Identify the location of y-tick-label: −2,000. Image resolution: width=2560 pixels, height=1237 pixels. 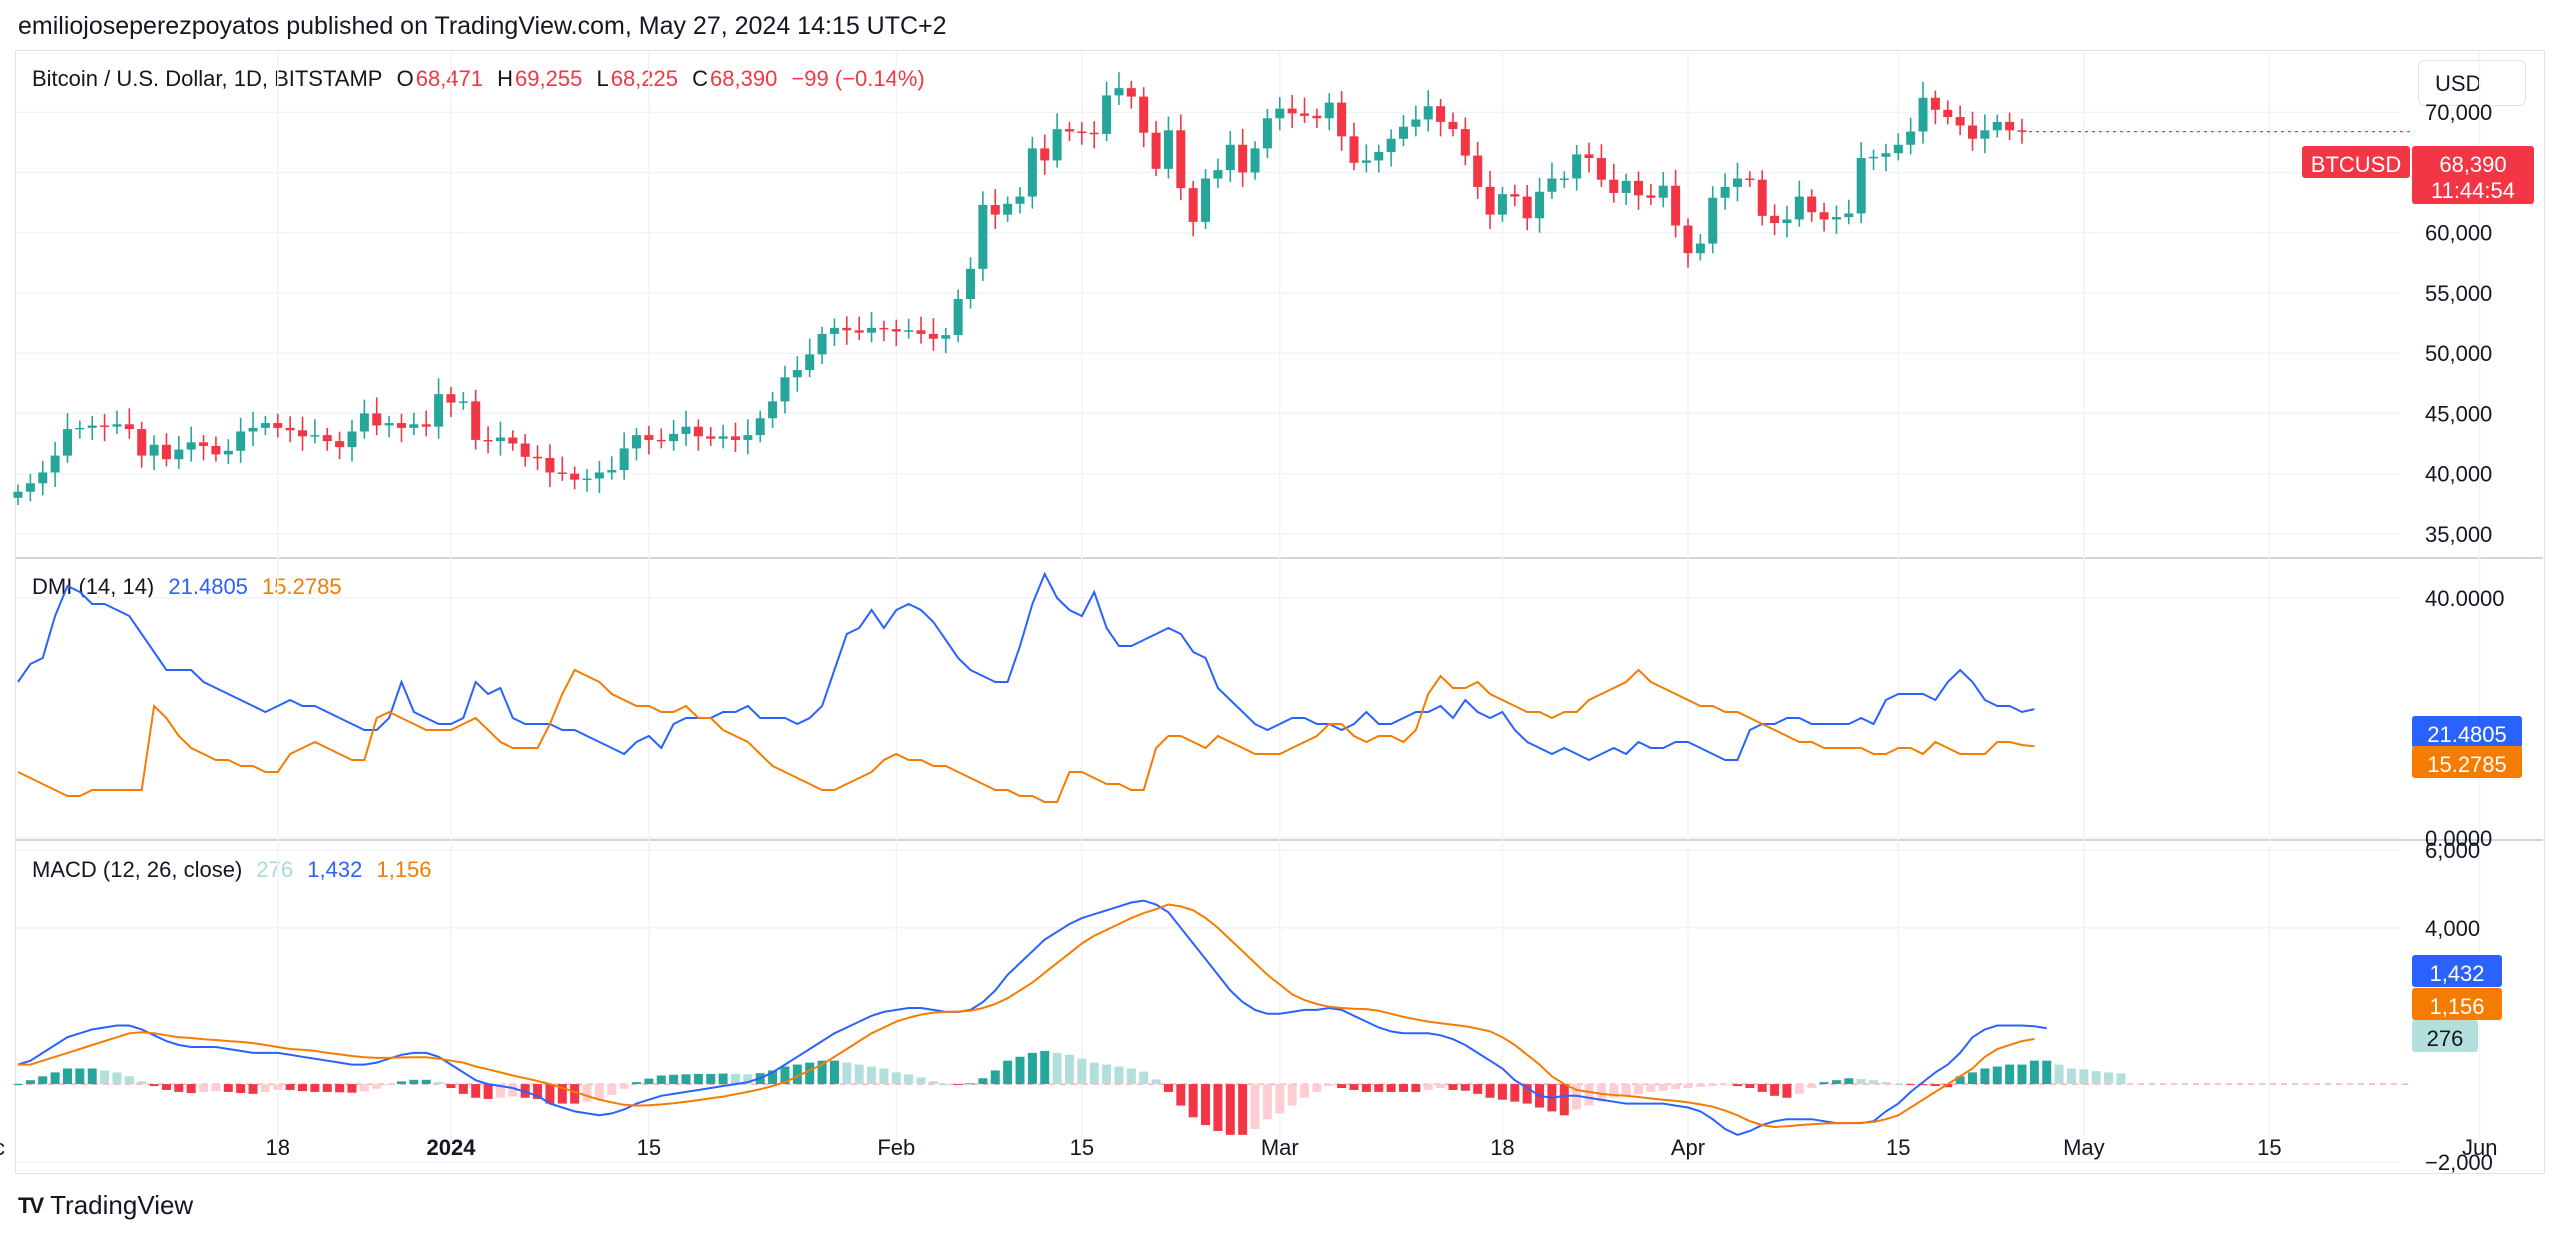
(2459, 1162).